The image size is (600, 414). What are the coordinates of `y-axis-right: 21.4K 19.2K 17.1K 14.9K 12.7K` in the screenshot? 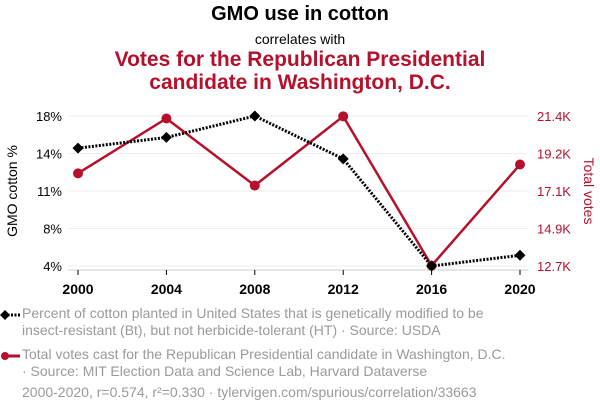 It's located at (554, 191).